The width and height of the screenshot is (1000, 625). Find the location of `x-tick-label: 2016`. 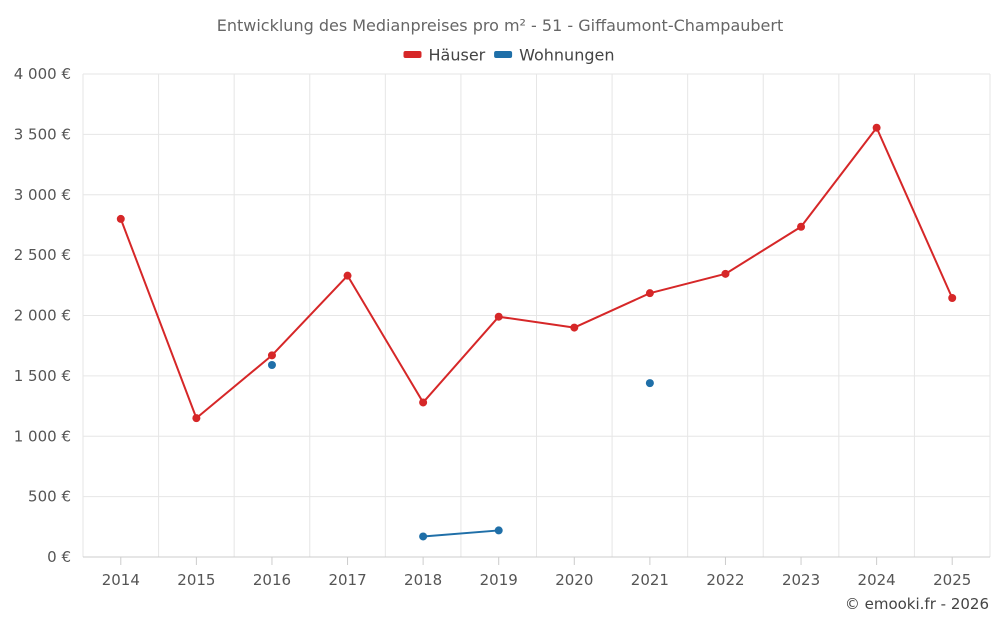

x-tick-label: 2016 is located at coordinates (272, 580).